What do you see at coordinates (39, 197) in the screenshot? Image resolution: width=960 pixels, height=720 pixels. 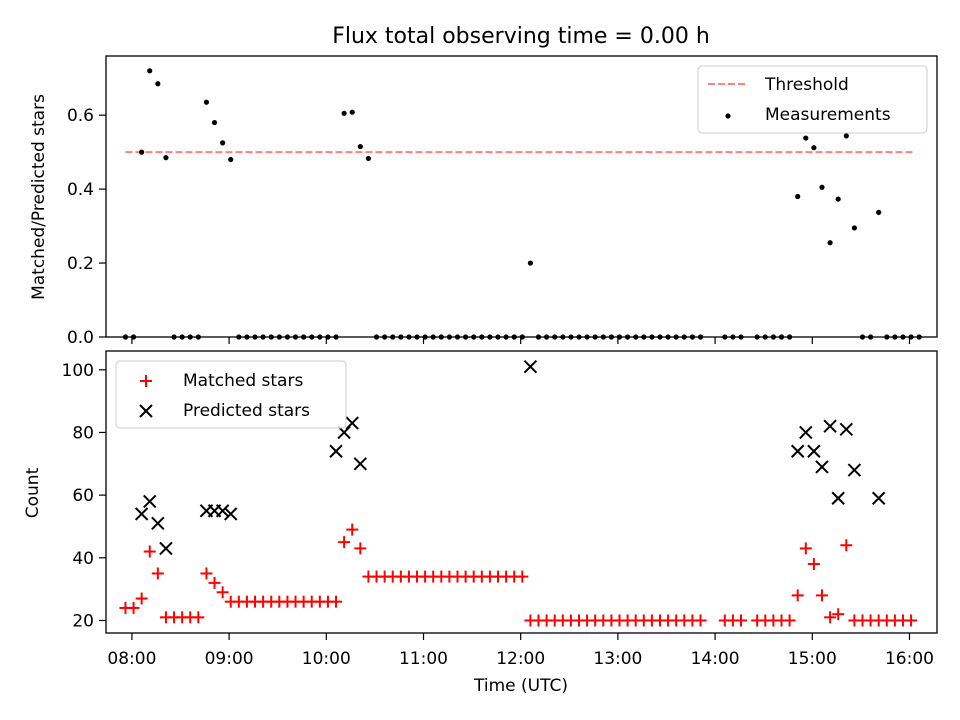 I see `top-y-axis-label: Matched/Predicted stars` at bounding box center [39, 197].